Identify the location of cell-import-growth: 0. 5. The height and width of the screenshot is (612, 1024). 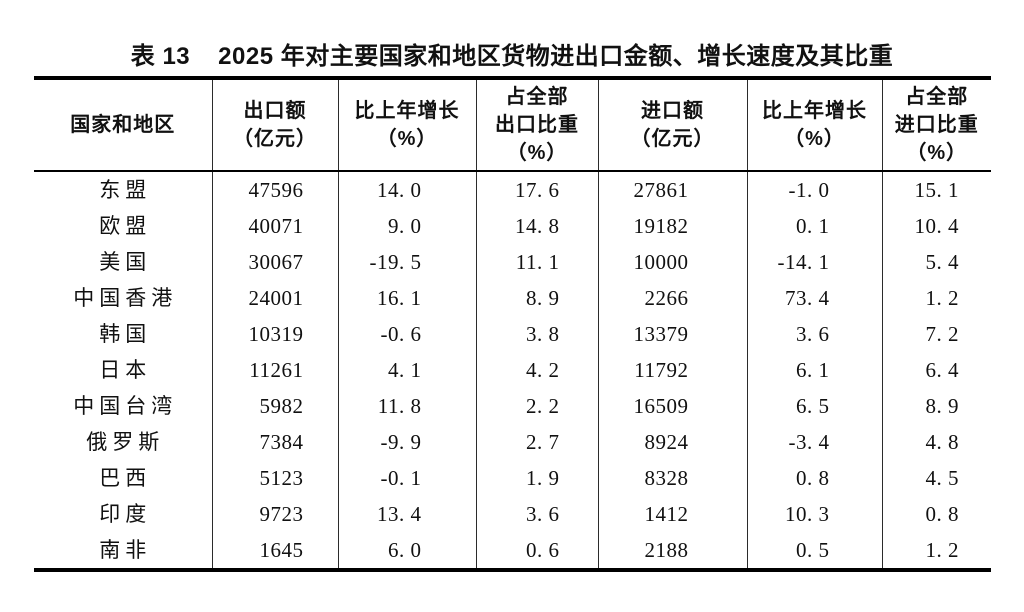
(814, 551).